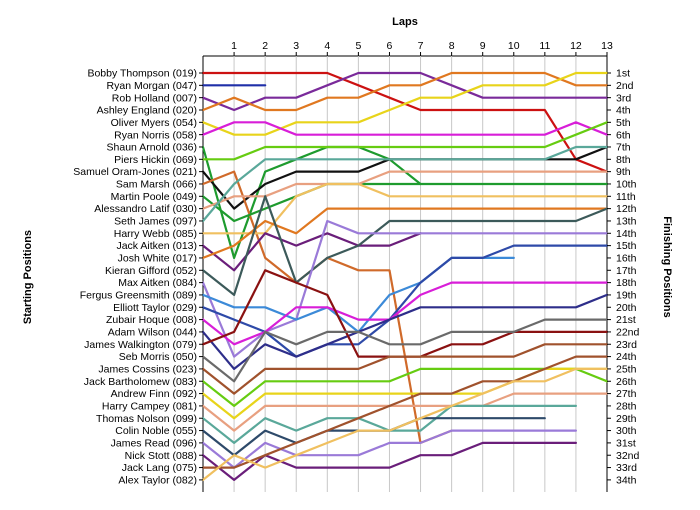 The image size is (700, 510). Describe the element at coordinates (145, 209) in the screenshot. I see `starting-position-label: Alessandro Latif (030)` at that location.